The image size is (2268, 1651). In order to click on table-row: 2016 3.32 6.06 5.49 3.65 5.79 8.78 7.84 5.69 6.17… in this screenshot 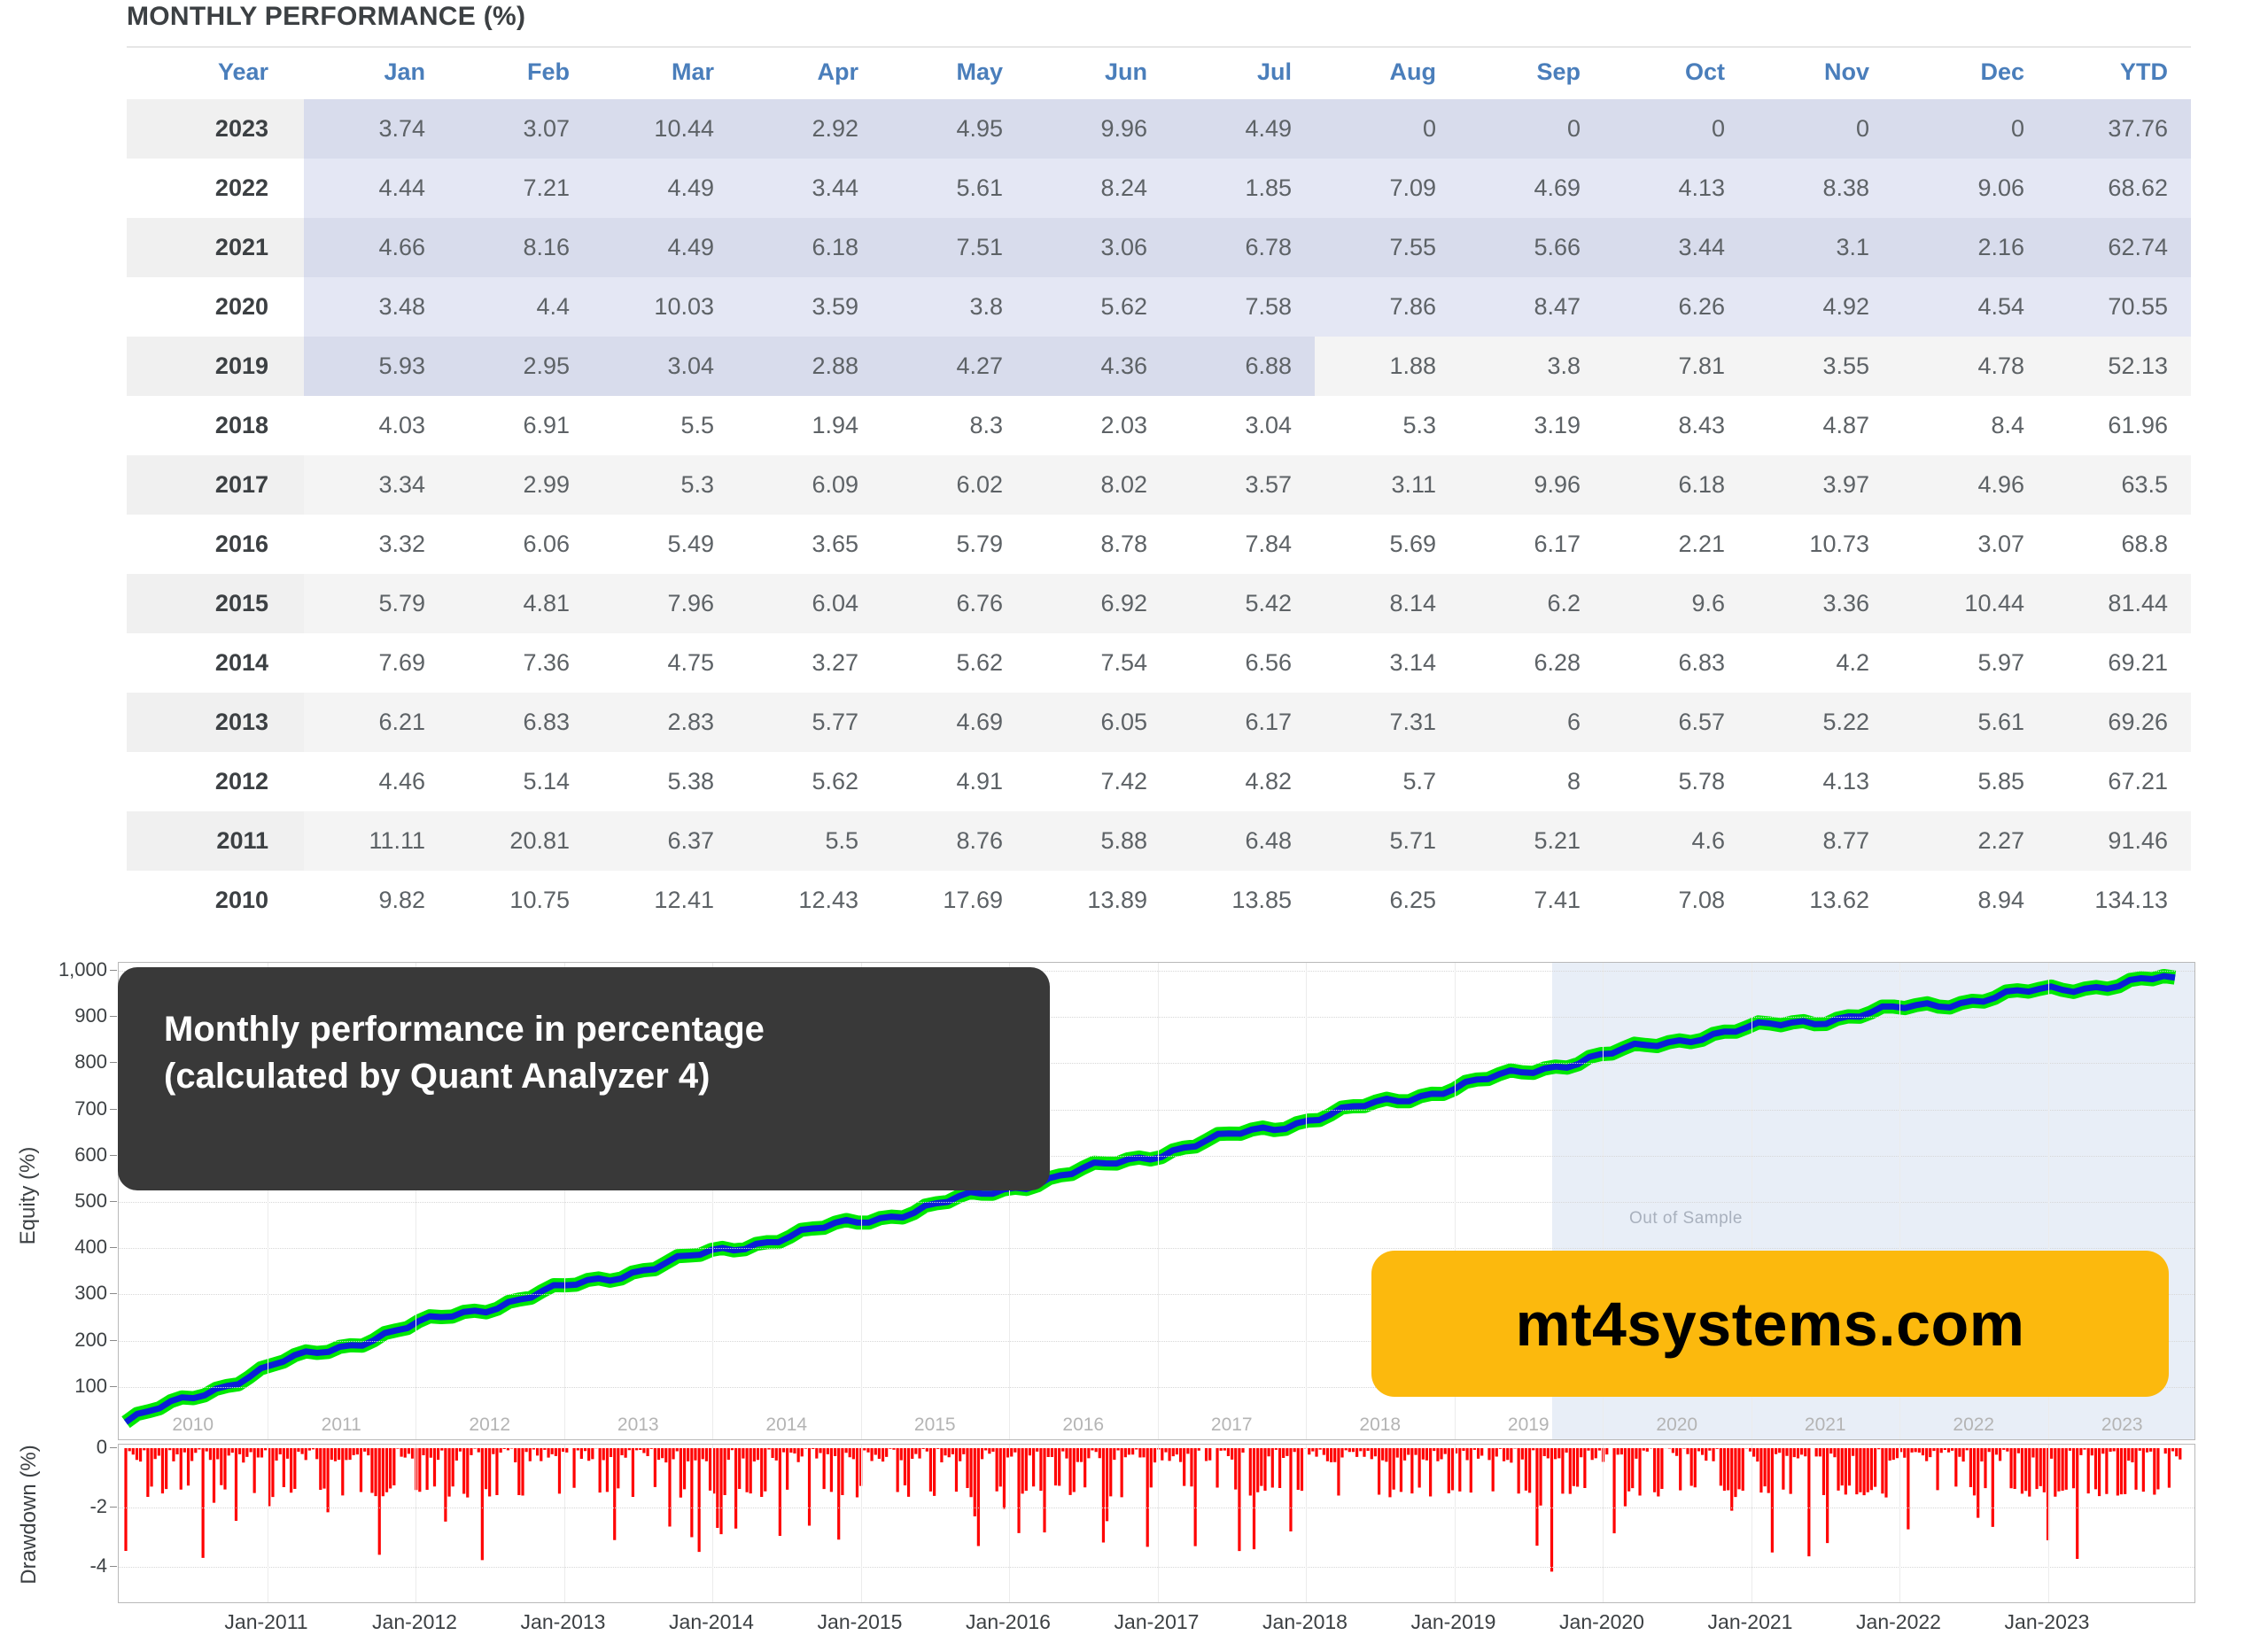, I will do `click(1159, 544)`.